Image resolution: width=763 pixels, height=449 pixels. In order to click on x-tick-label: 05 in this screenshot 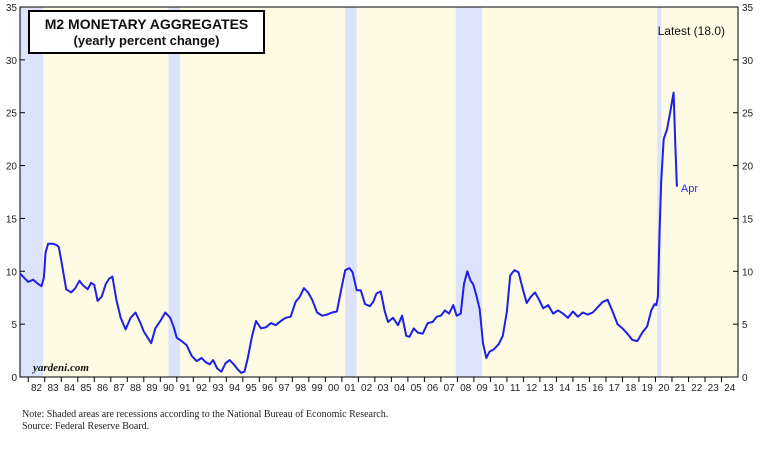, I will do `click(417, 388)`.